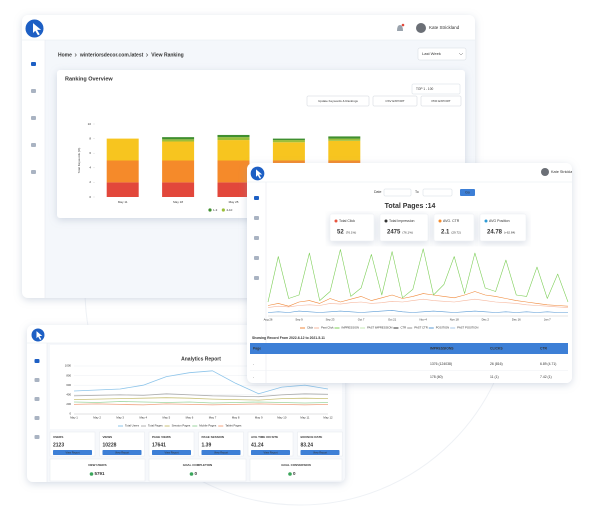 This screenshot has width=603, height=523. I want to click on go-button, so click(467, 192).